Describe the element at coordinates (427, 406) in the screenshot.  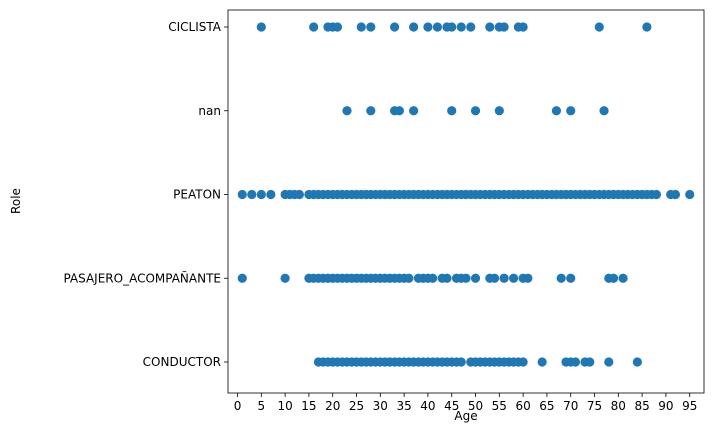
I see `x-tick-label: 40` at that location.